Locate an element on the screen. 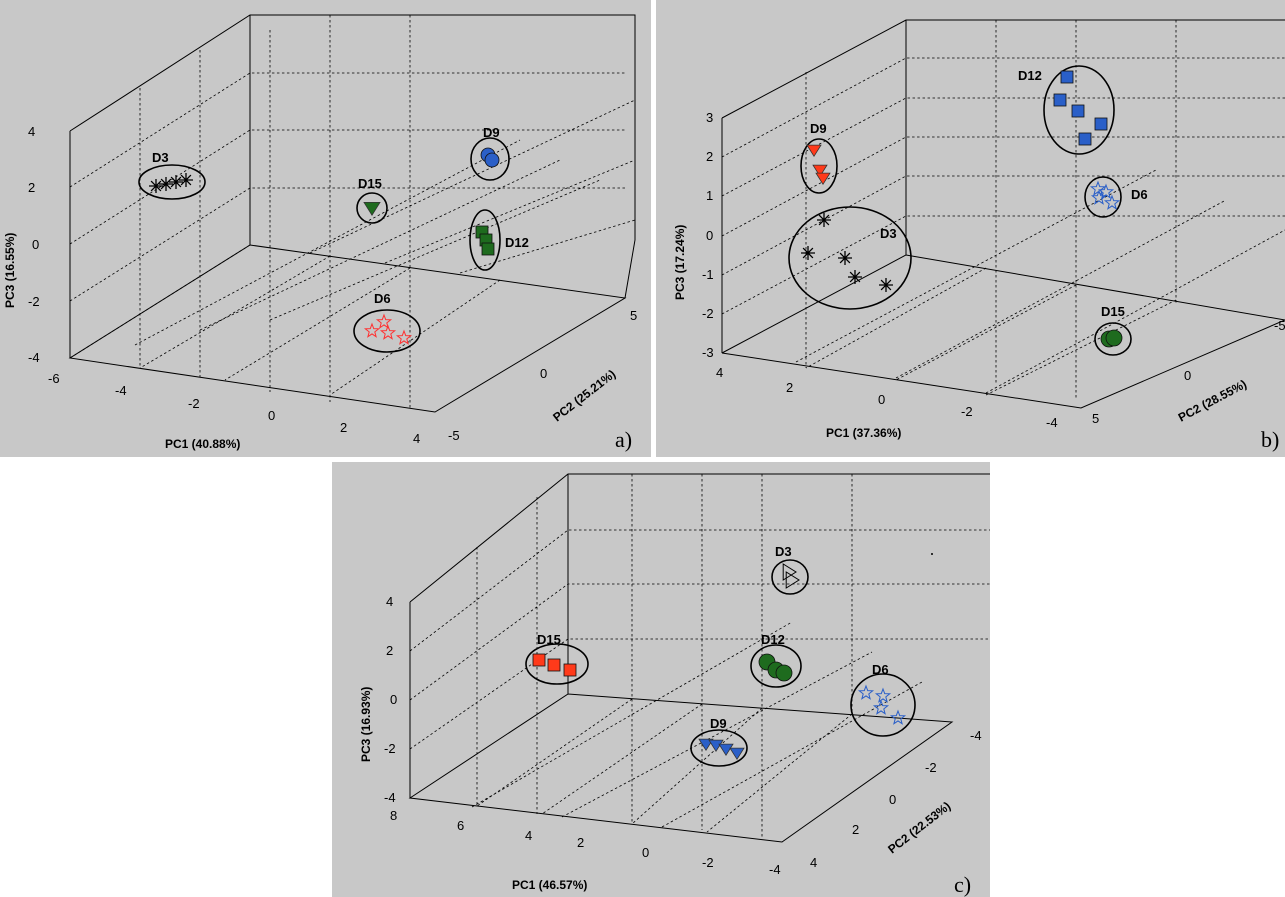 The width and height of the screenshot is (1285, 897). z-tick: -3 is located at coordinates (708, 352).